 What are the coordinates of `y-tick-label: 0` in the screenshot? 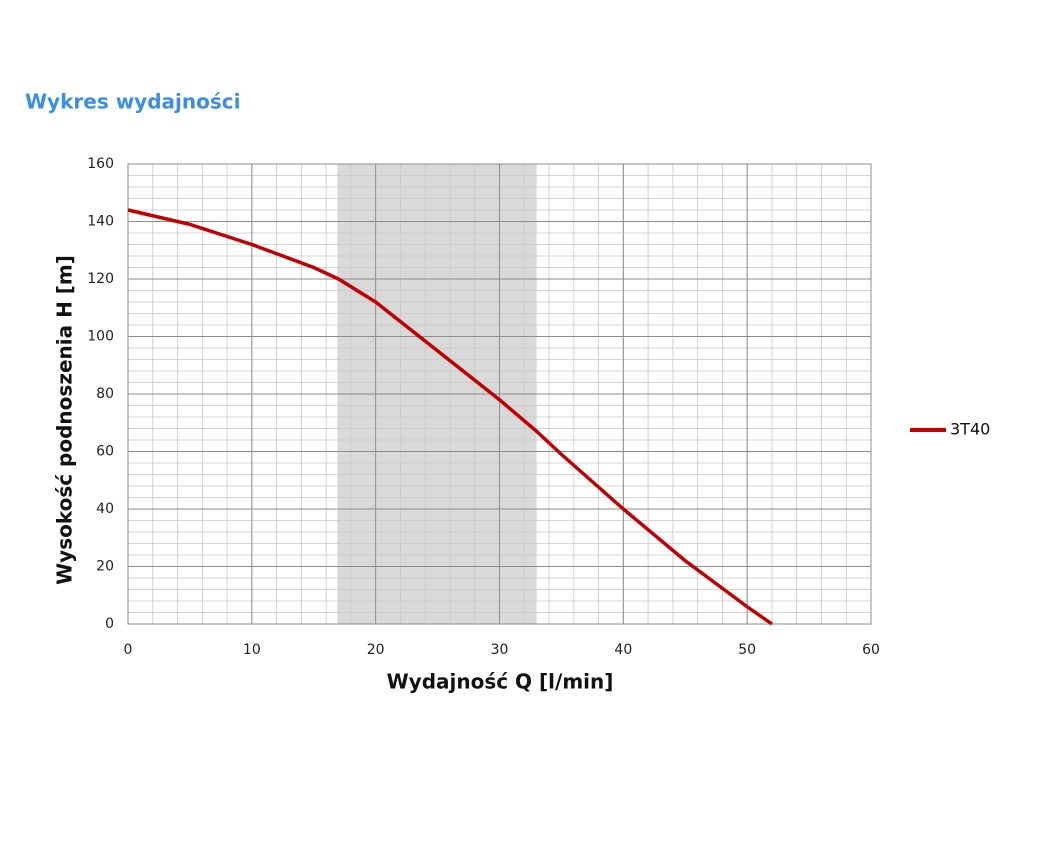 It's located at (109, 624).